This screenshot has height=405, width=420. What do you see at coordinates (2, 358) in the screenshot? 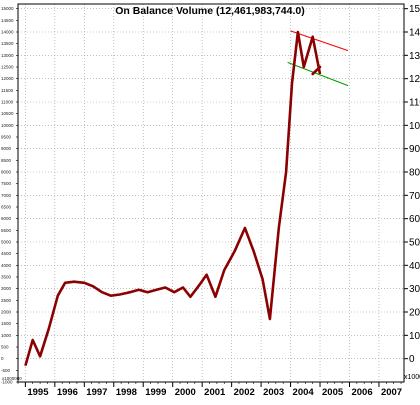
I see `left-tick-label: 0` at bounding box center [2, 358].